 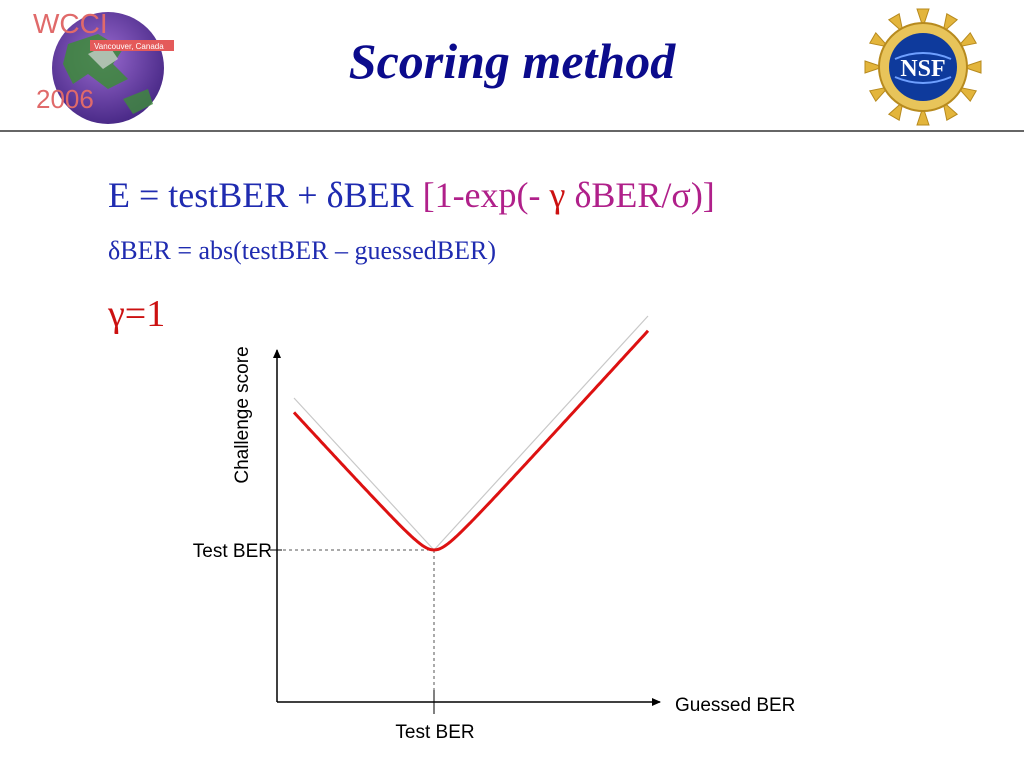 I want to click on nsf-text: NSF, so click(x=922, y=69).